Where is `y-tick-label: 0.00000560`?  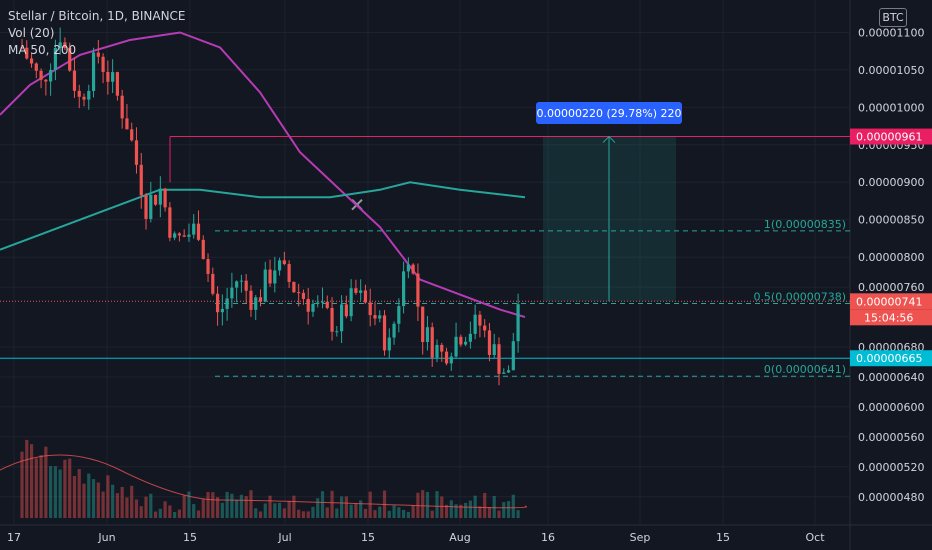 y-tick-label: 0.00000560 is located at coordinates (891, 437).